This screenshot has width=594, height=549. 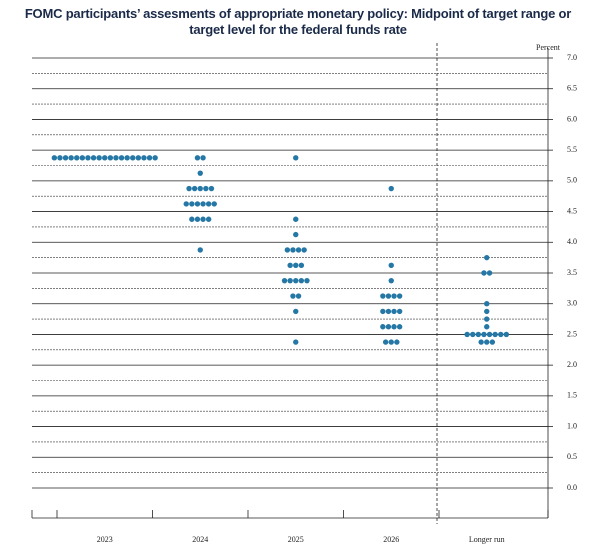 I want to click on y-tick-label: 0.5, so click(x=572, y=456).